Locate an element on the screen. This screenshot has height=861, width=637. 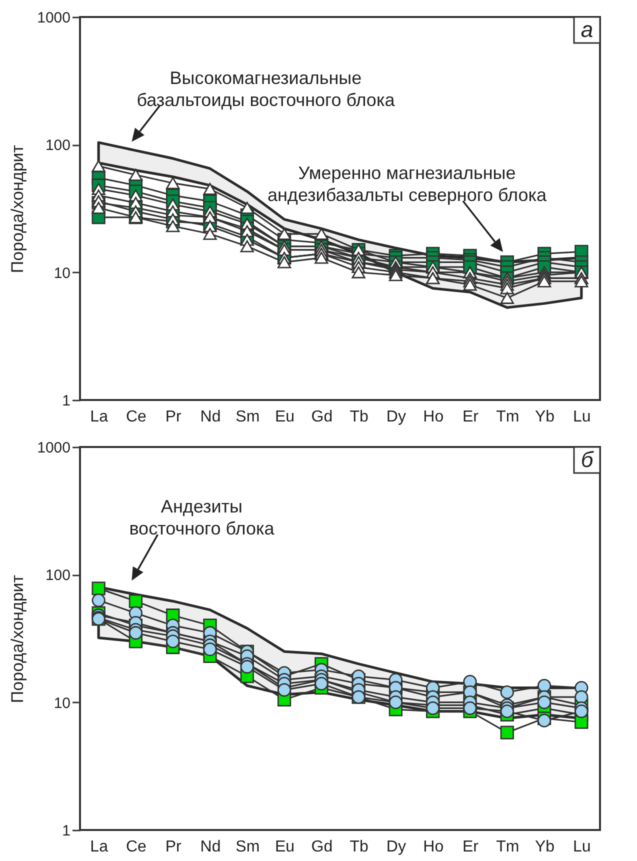
annotation: Умеренно магнезиальные андезибазальты северного блока is located at coordinates (407, 184).